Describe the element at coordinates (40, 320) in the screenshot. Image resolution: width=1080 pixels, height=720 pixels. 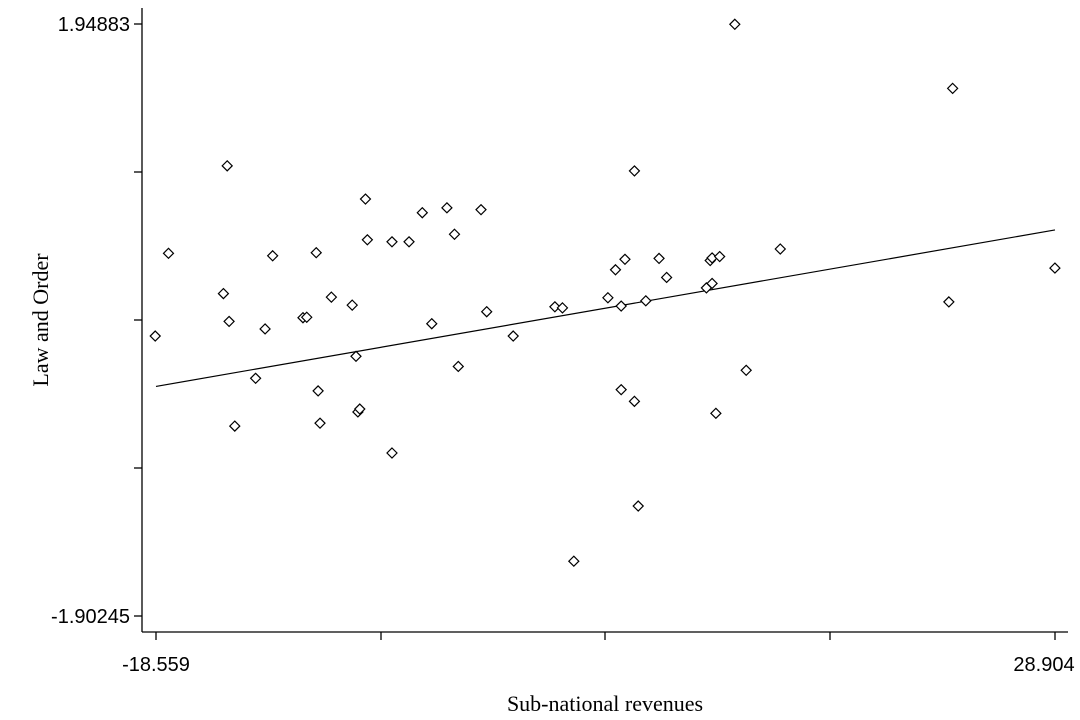
I see `y-axis-title: Law and Order` at that location.